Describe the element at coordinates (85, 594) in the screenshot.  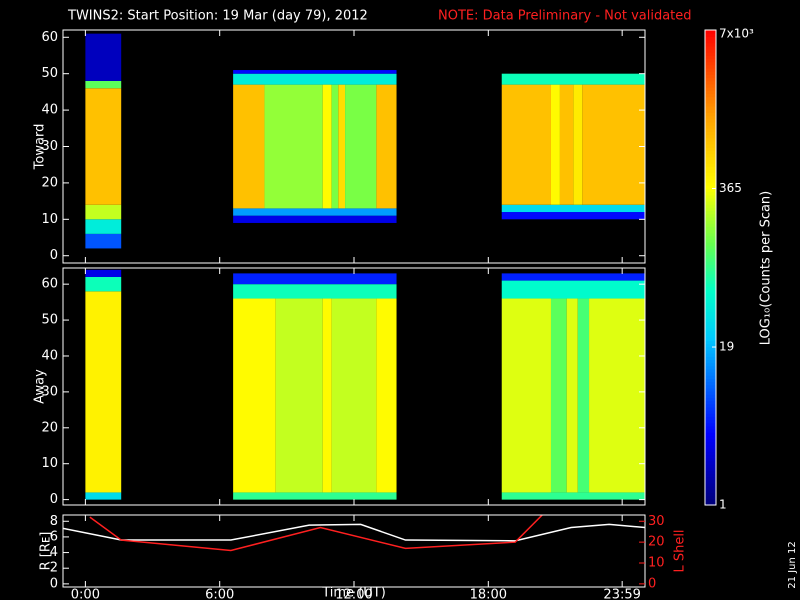
I see `x-tick-label: 0:00` at that location.